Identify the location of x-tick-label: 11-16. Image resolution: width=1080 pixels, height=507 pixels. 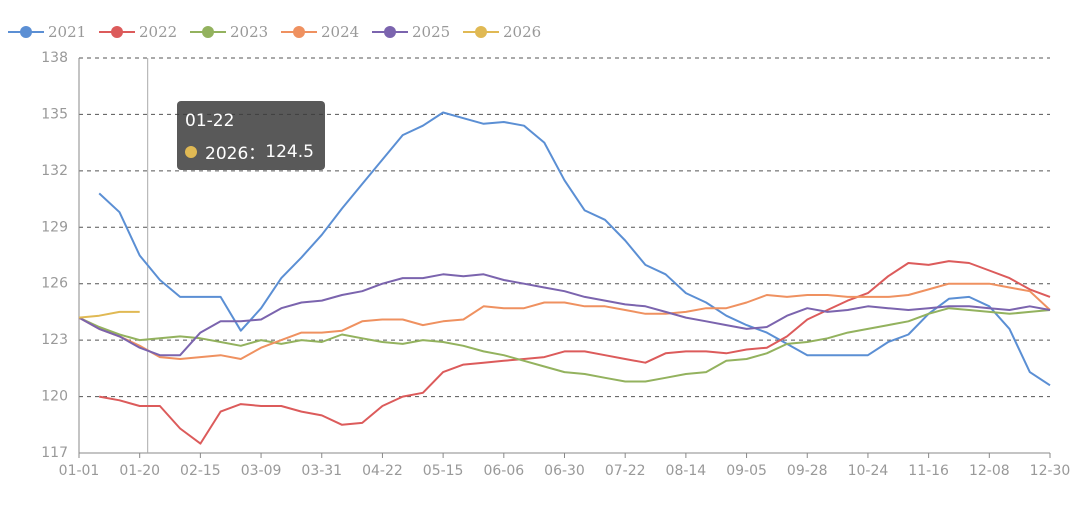
(928, 471).